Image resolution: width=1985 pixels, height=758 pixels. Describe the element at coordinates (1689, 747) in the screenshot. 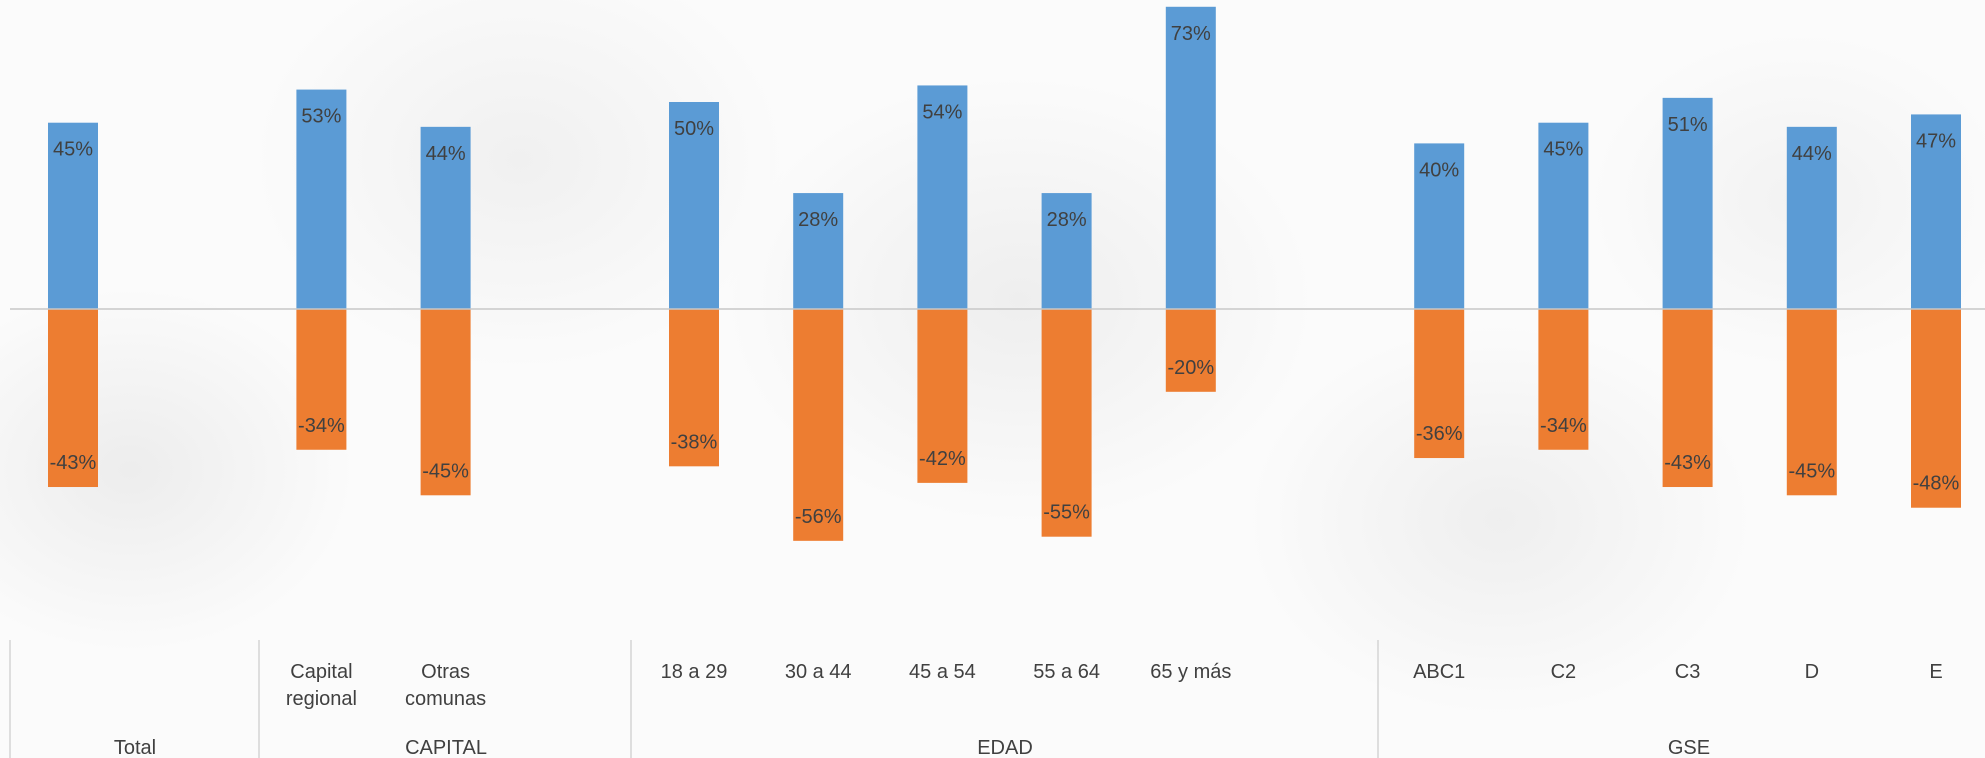

I see `group-label-gse: GSE` at that location.